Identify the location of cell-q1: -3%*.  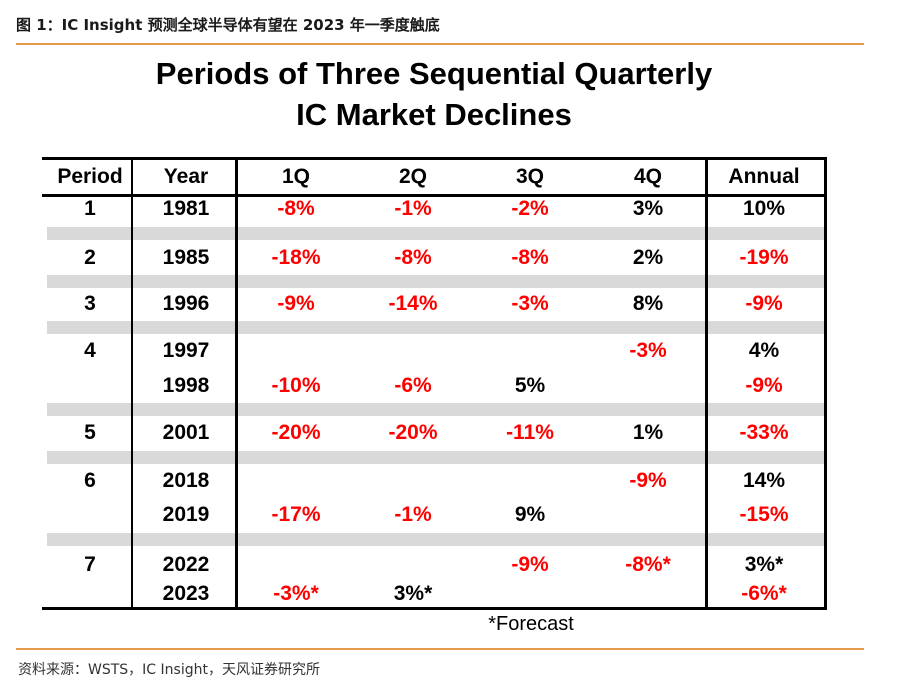
(296, 593).